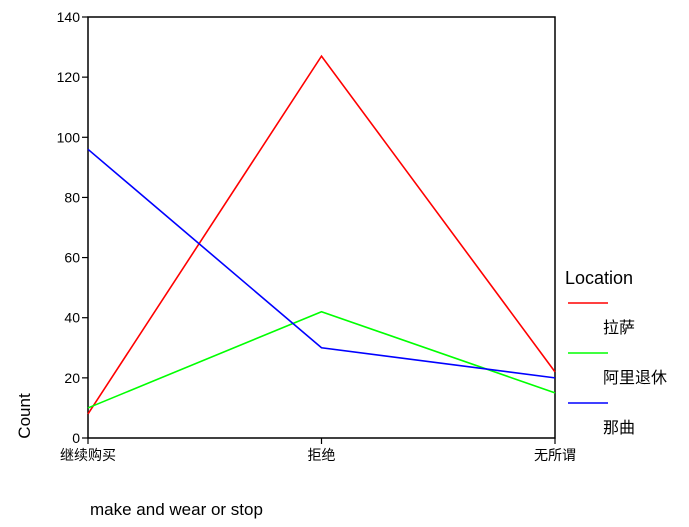  I want to click on y-tick-label: 100, so click(69, 137).